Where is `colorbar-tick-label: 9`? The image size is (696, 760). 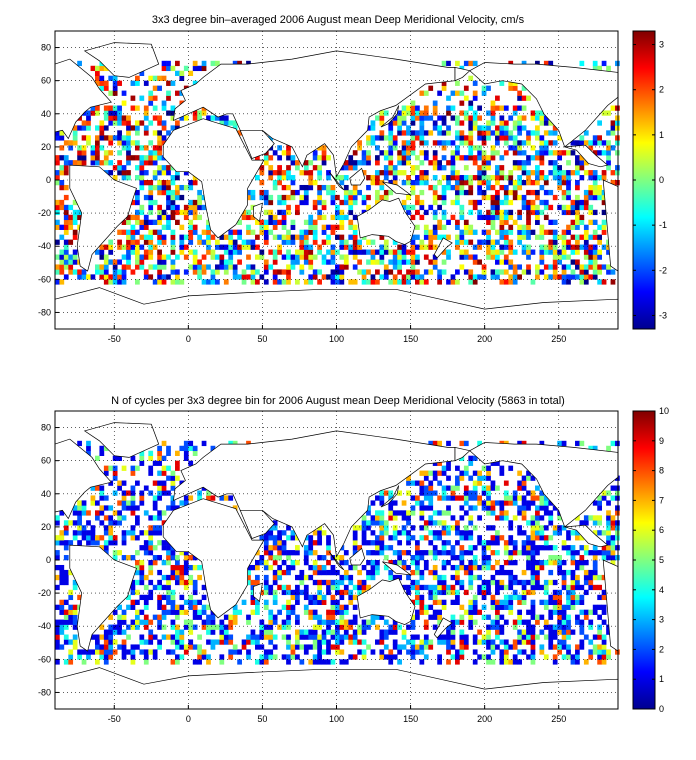
colorbar-tick-label: 9 is located at coordinates (661, 441).